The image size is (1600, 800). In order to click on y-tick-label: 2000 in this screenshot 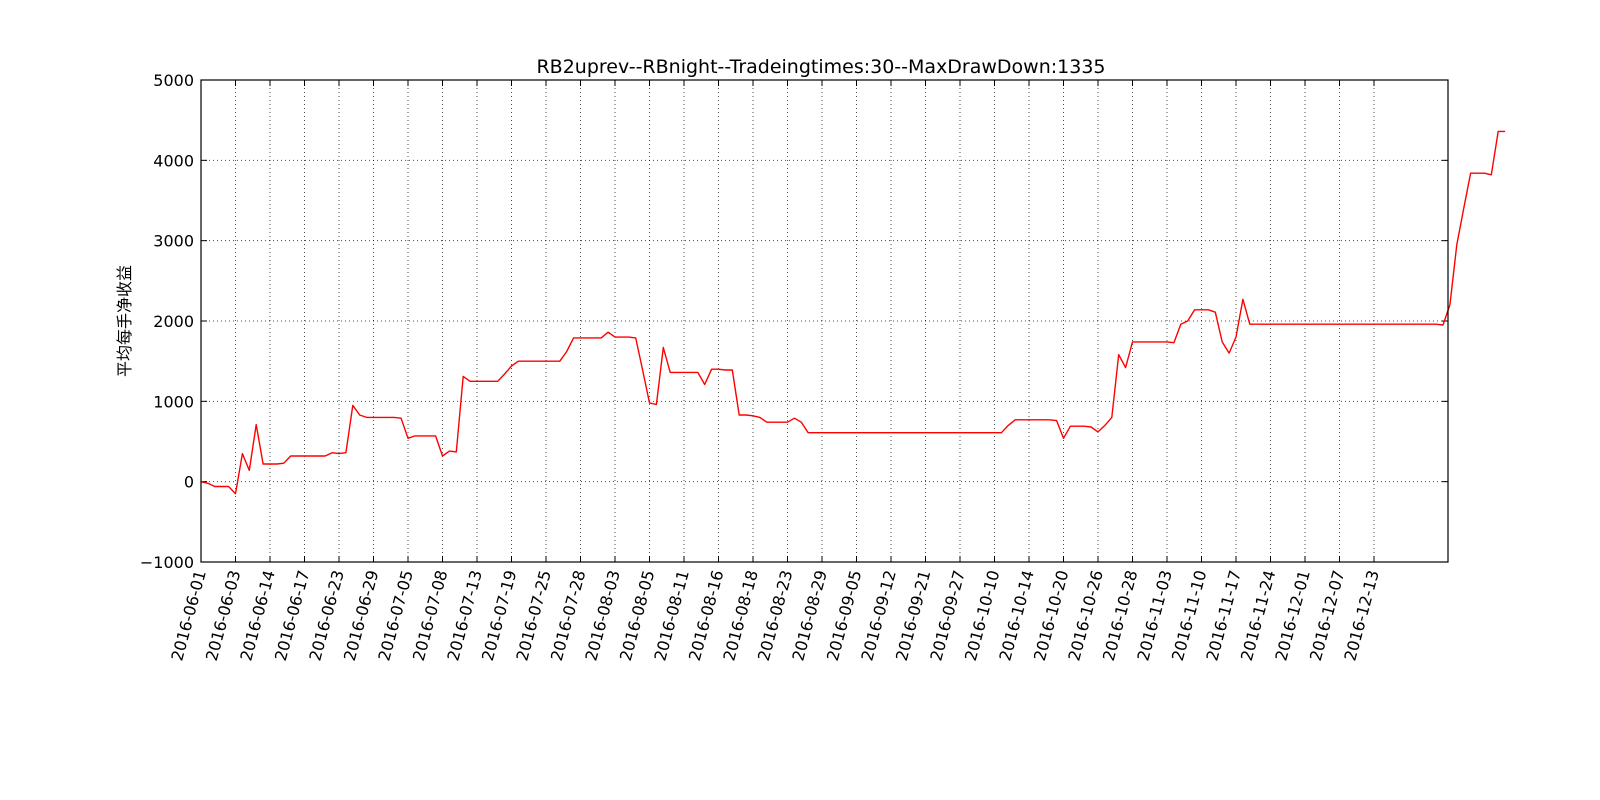, I will do `click(173, 321)`.